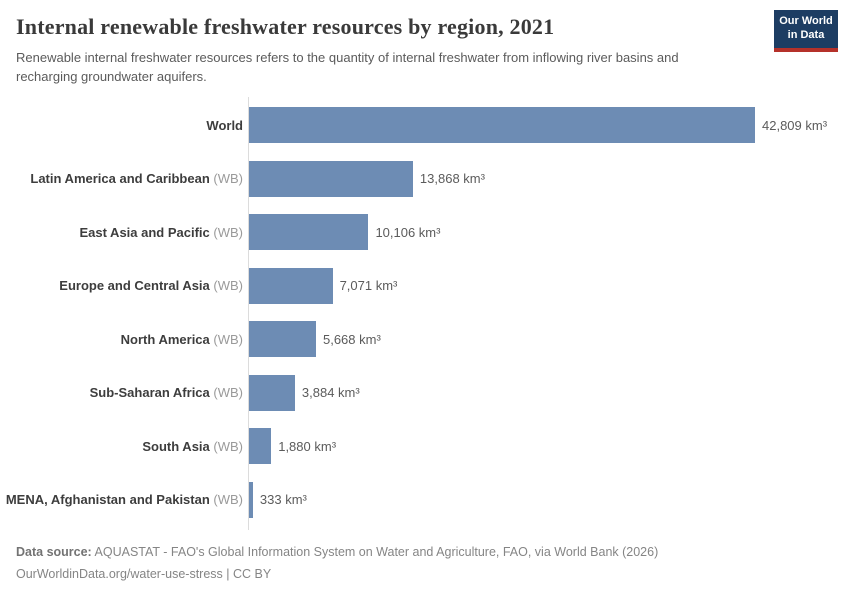 The image size is (850, 600). What do you see at coordinates (452, 179) in the screenshot?
I see `value-label: 13,868 km³` at bounding box center [452, 179].